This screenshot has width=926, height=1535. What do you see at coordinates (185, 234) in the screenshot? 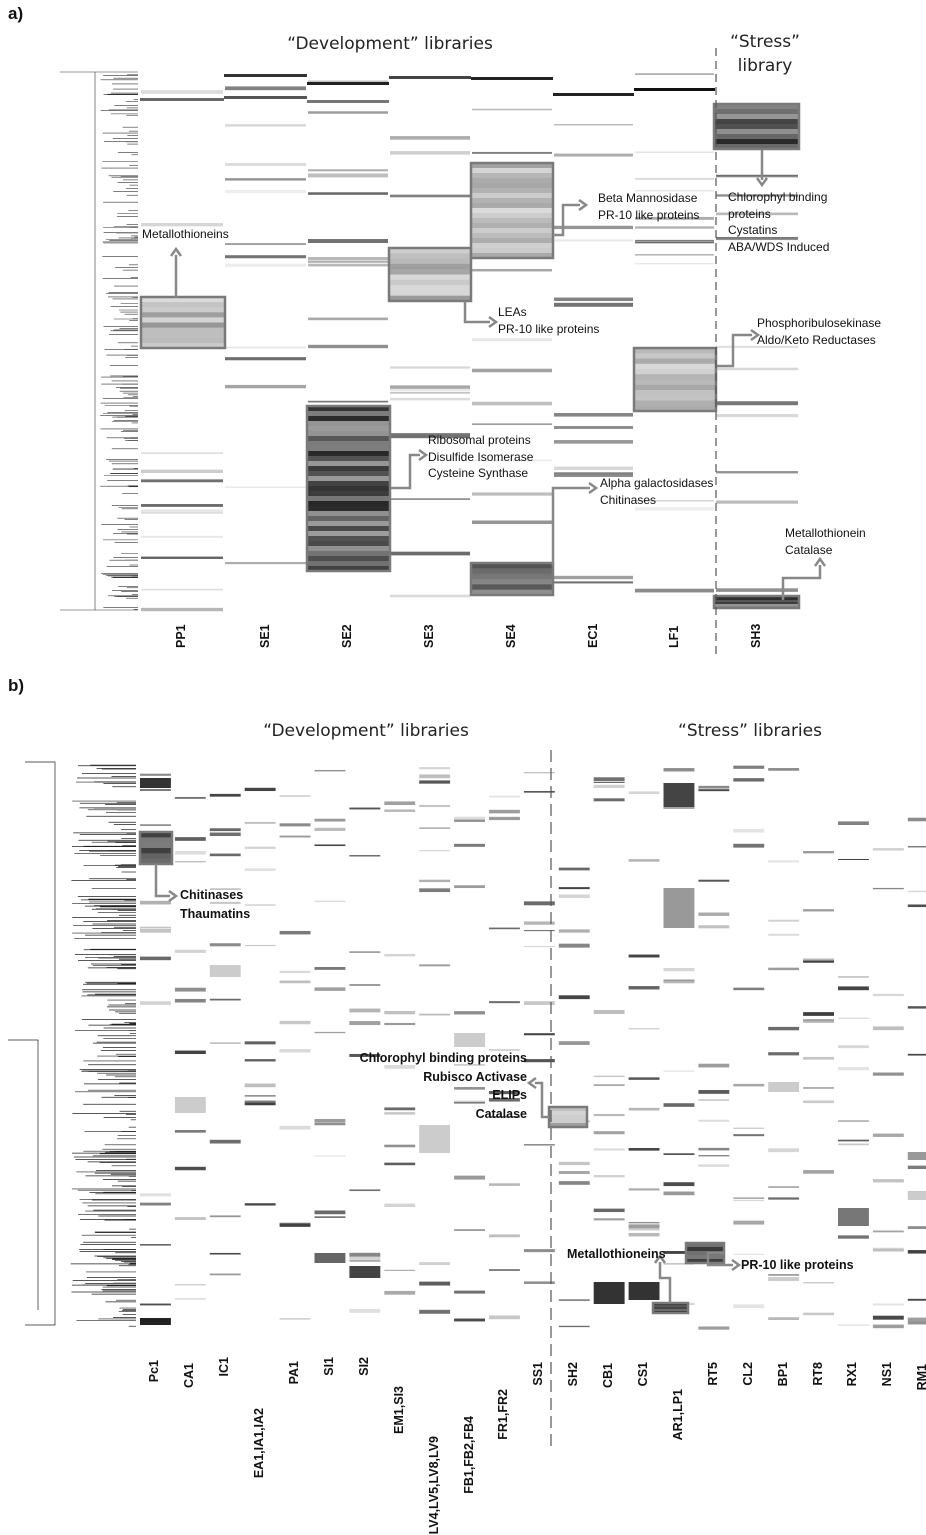
I see `annotation-metallothioneins: Metallothioneins` at bounding box center [185, 234].